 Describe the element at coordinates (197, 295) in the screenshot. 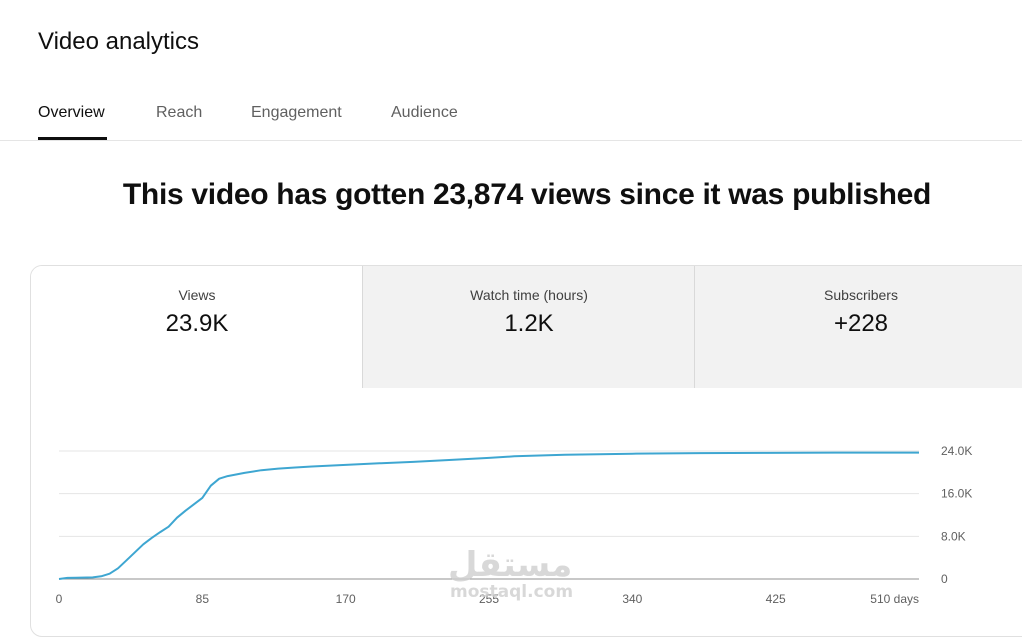

I see `metric-label-views: Views` at that location.